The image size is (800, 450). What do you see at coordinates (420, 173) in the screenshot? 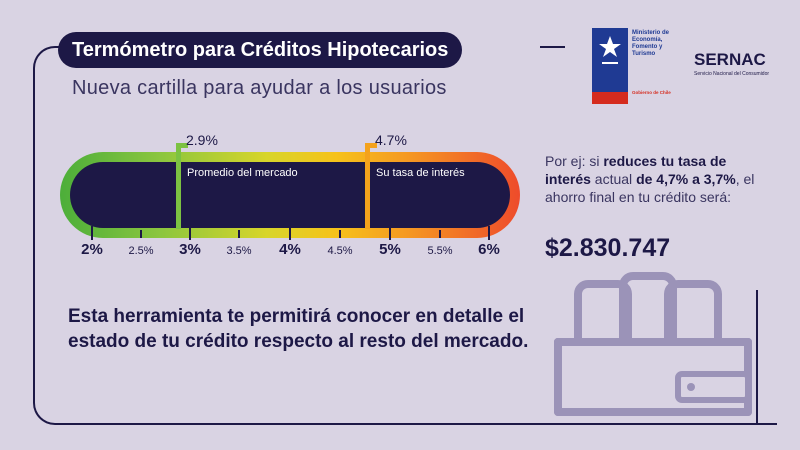
I see `your-rate-label: Su tasa de interés` at bounding box center [420, 173].